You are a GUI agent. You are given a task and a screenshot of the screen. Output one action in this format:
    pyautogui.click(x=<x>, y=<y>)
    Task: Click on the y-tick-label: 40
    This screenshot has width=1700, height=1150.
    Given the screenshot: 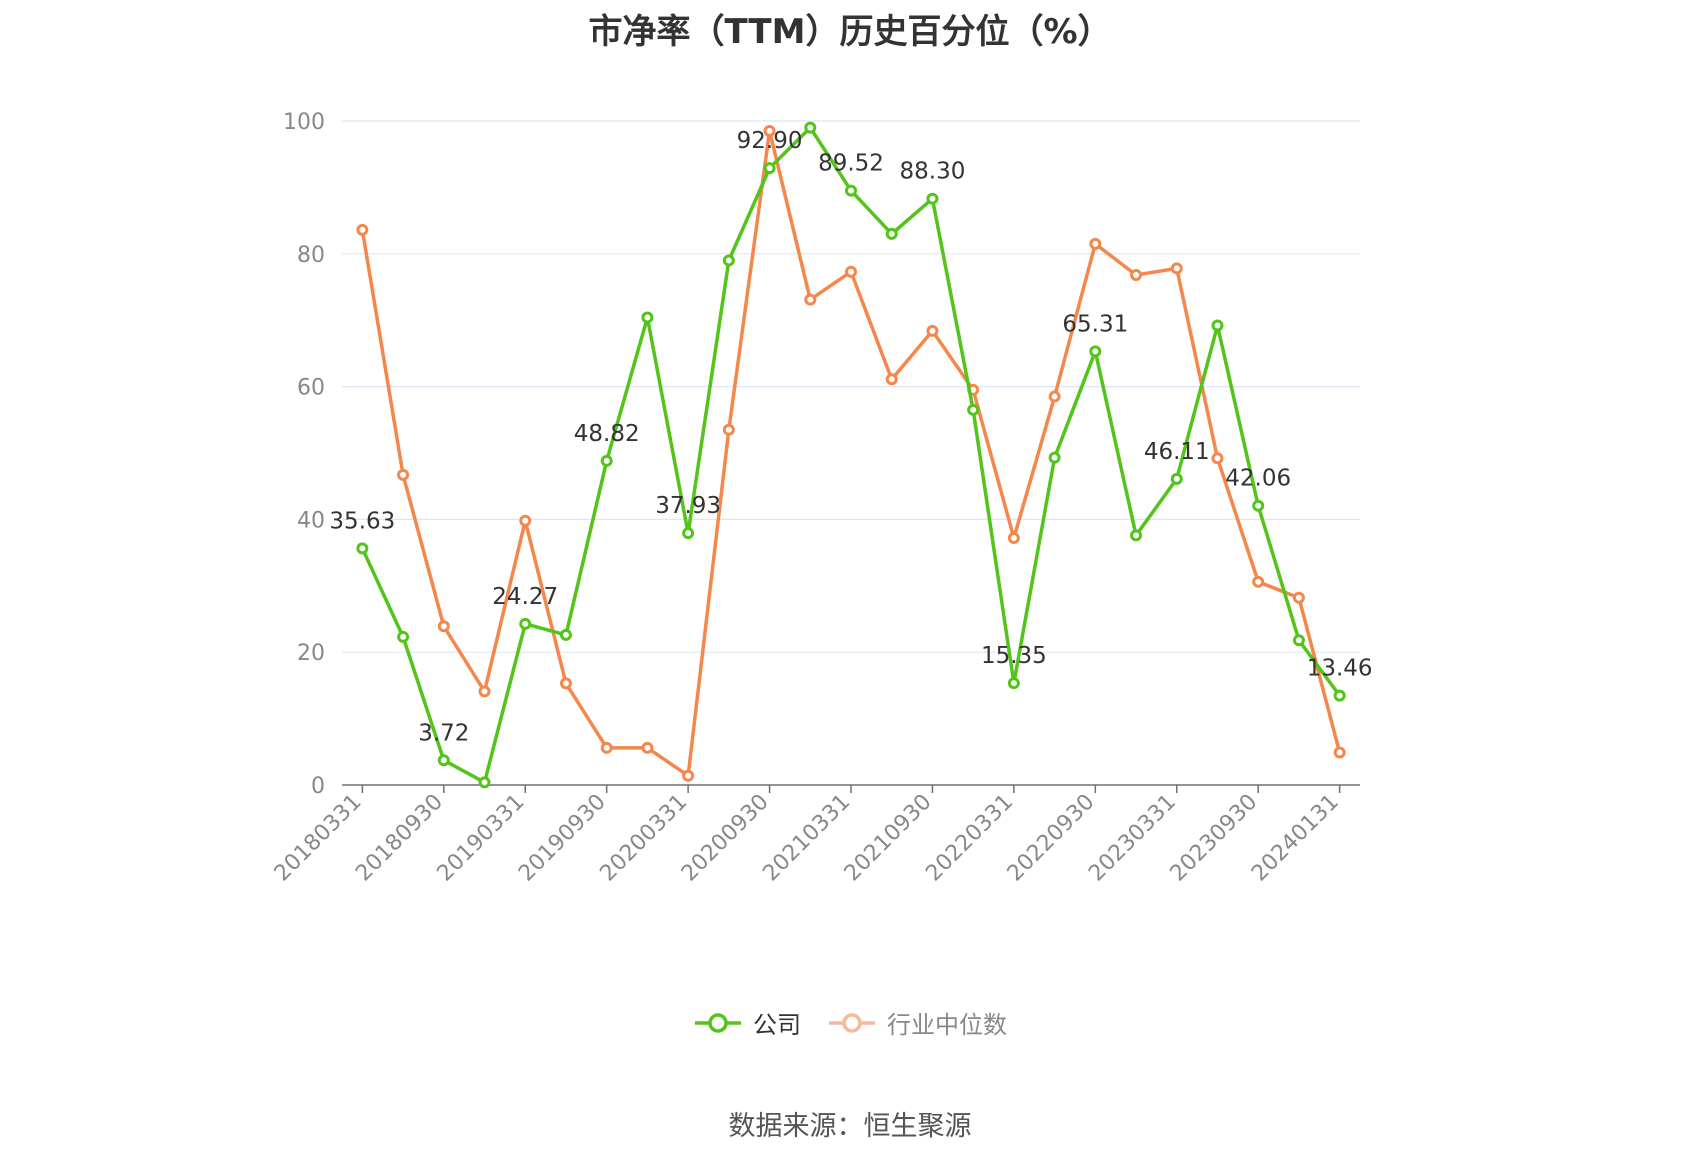 What is the action you would take?
    pyautogui.click(x=311, y=520)
    